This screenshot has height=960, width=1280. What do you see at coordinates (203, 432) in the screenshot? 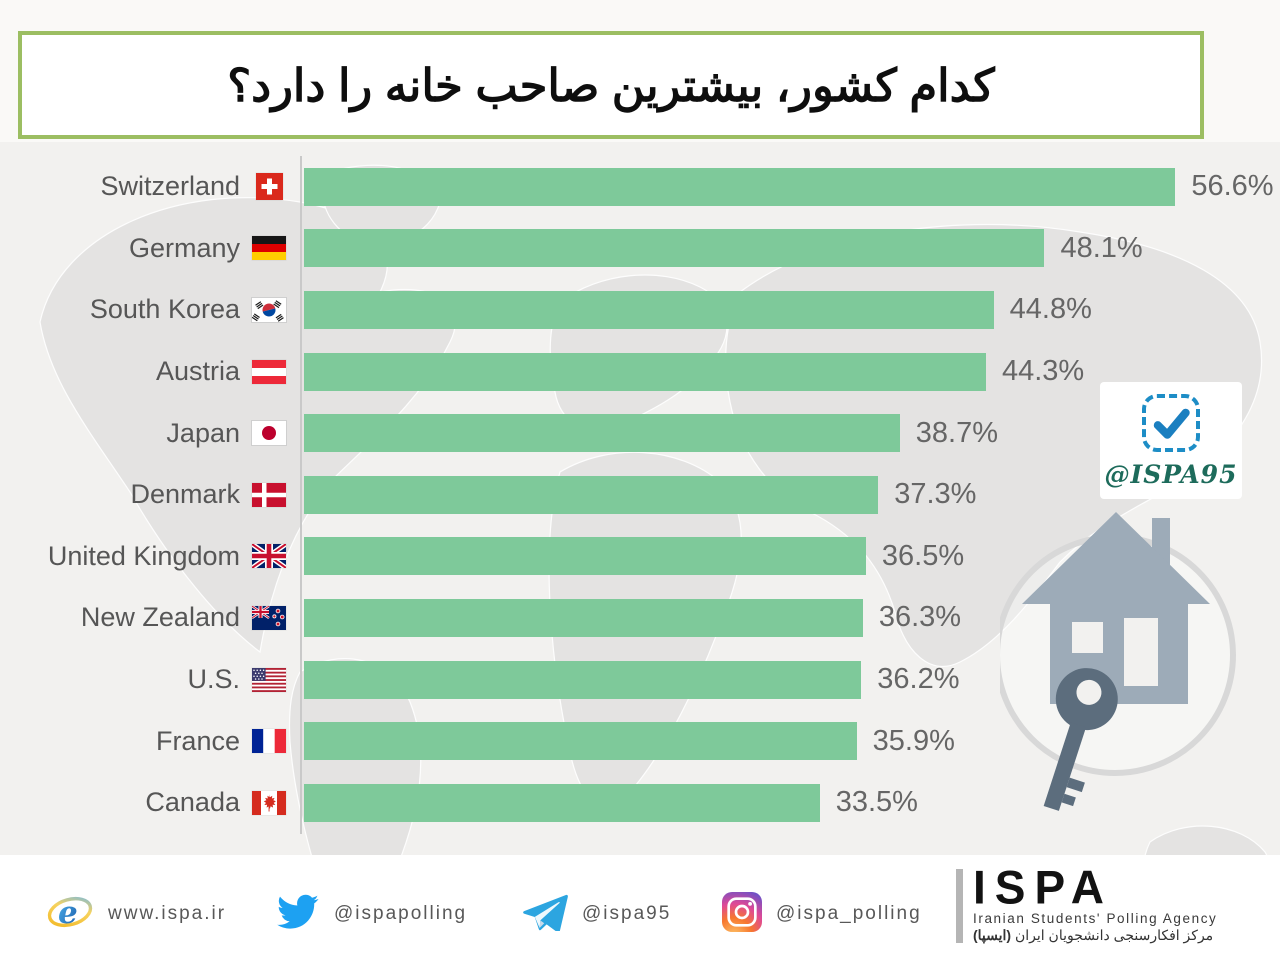
I see `country-label: Japan` at bounding box center [203, 432].